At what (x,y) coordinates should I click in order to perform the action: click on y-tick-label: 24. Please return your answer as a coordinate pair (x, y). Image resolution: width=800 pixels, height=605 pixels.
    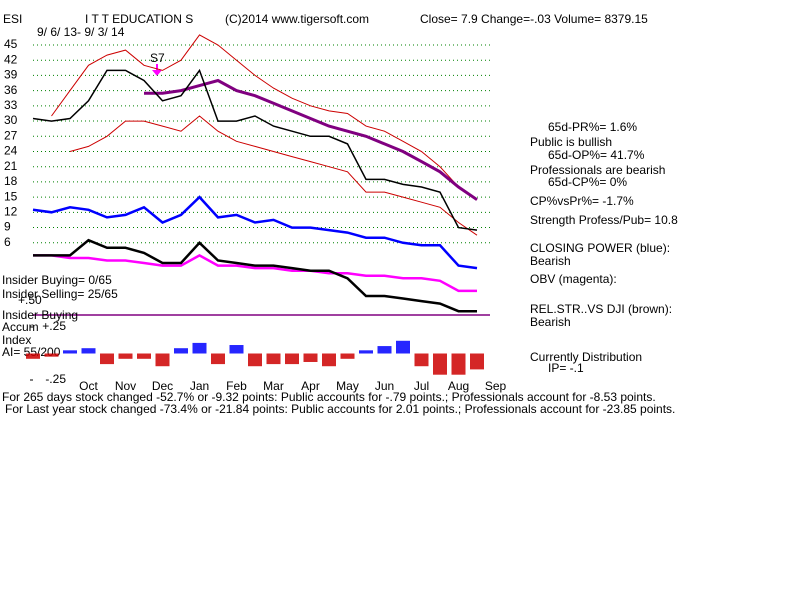
    Looking at the image, I should click on (11, 151).